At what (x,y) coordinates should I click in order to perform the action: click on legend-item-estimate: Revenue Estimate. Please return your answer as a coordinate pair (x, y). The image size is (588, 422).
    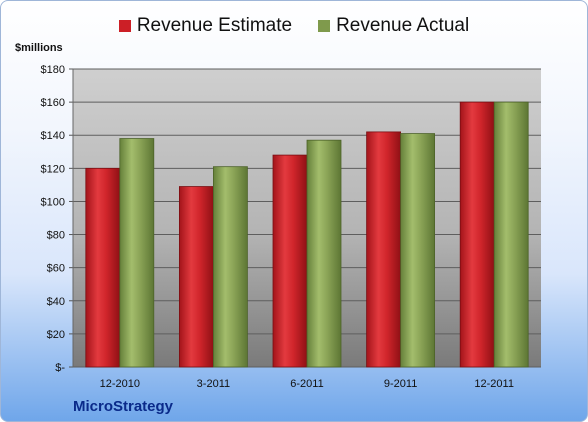
    Looking at the image, I should click on (205, 26).